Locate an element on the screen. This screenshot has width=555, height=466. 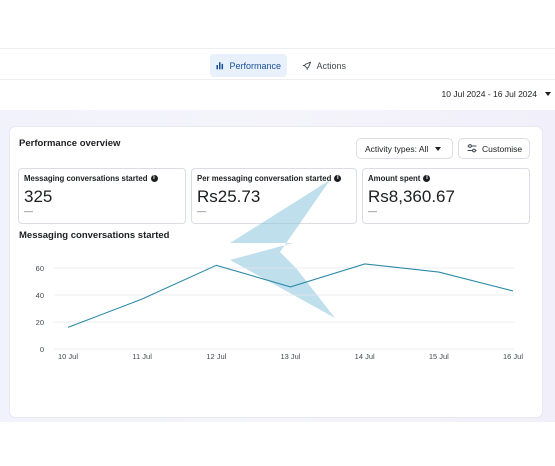
y-tick-label: 40 is located at coordinates (40, 295).